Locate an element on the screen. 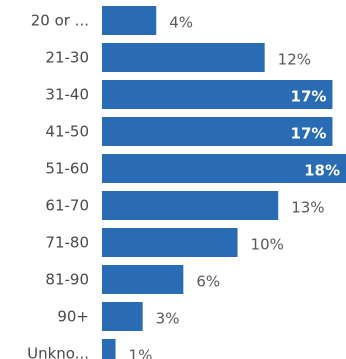 The width and height of the screenshot is (346, 359). category-label: 71-80 is located at coordinates (67, 243).